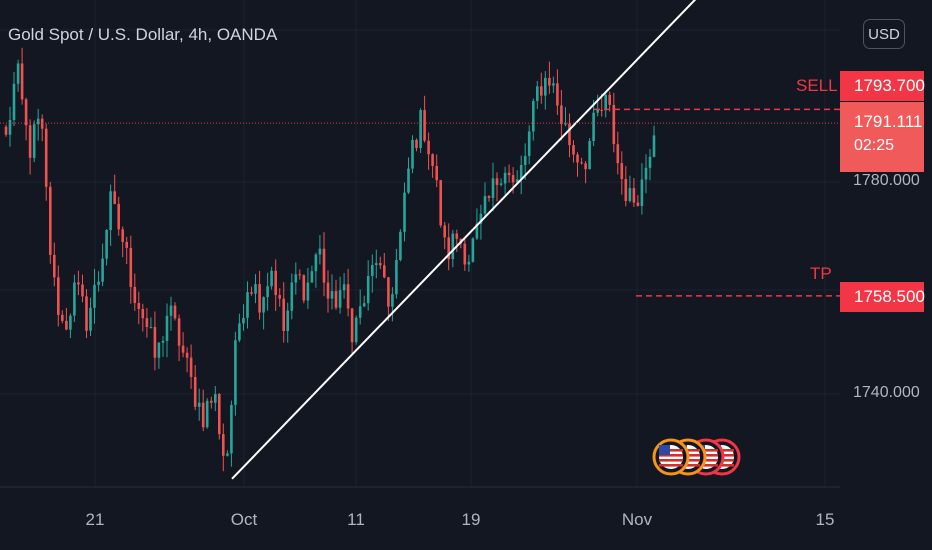 The image size is (932, 550). What do you see at coordinates (825, 519) in the screenshot?
I see `x-tick-label: 15` at bounding box center [825, 519].